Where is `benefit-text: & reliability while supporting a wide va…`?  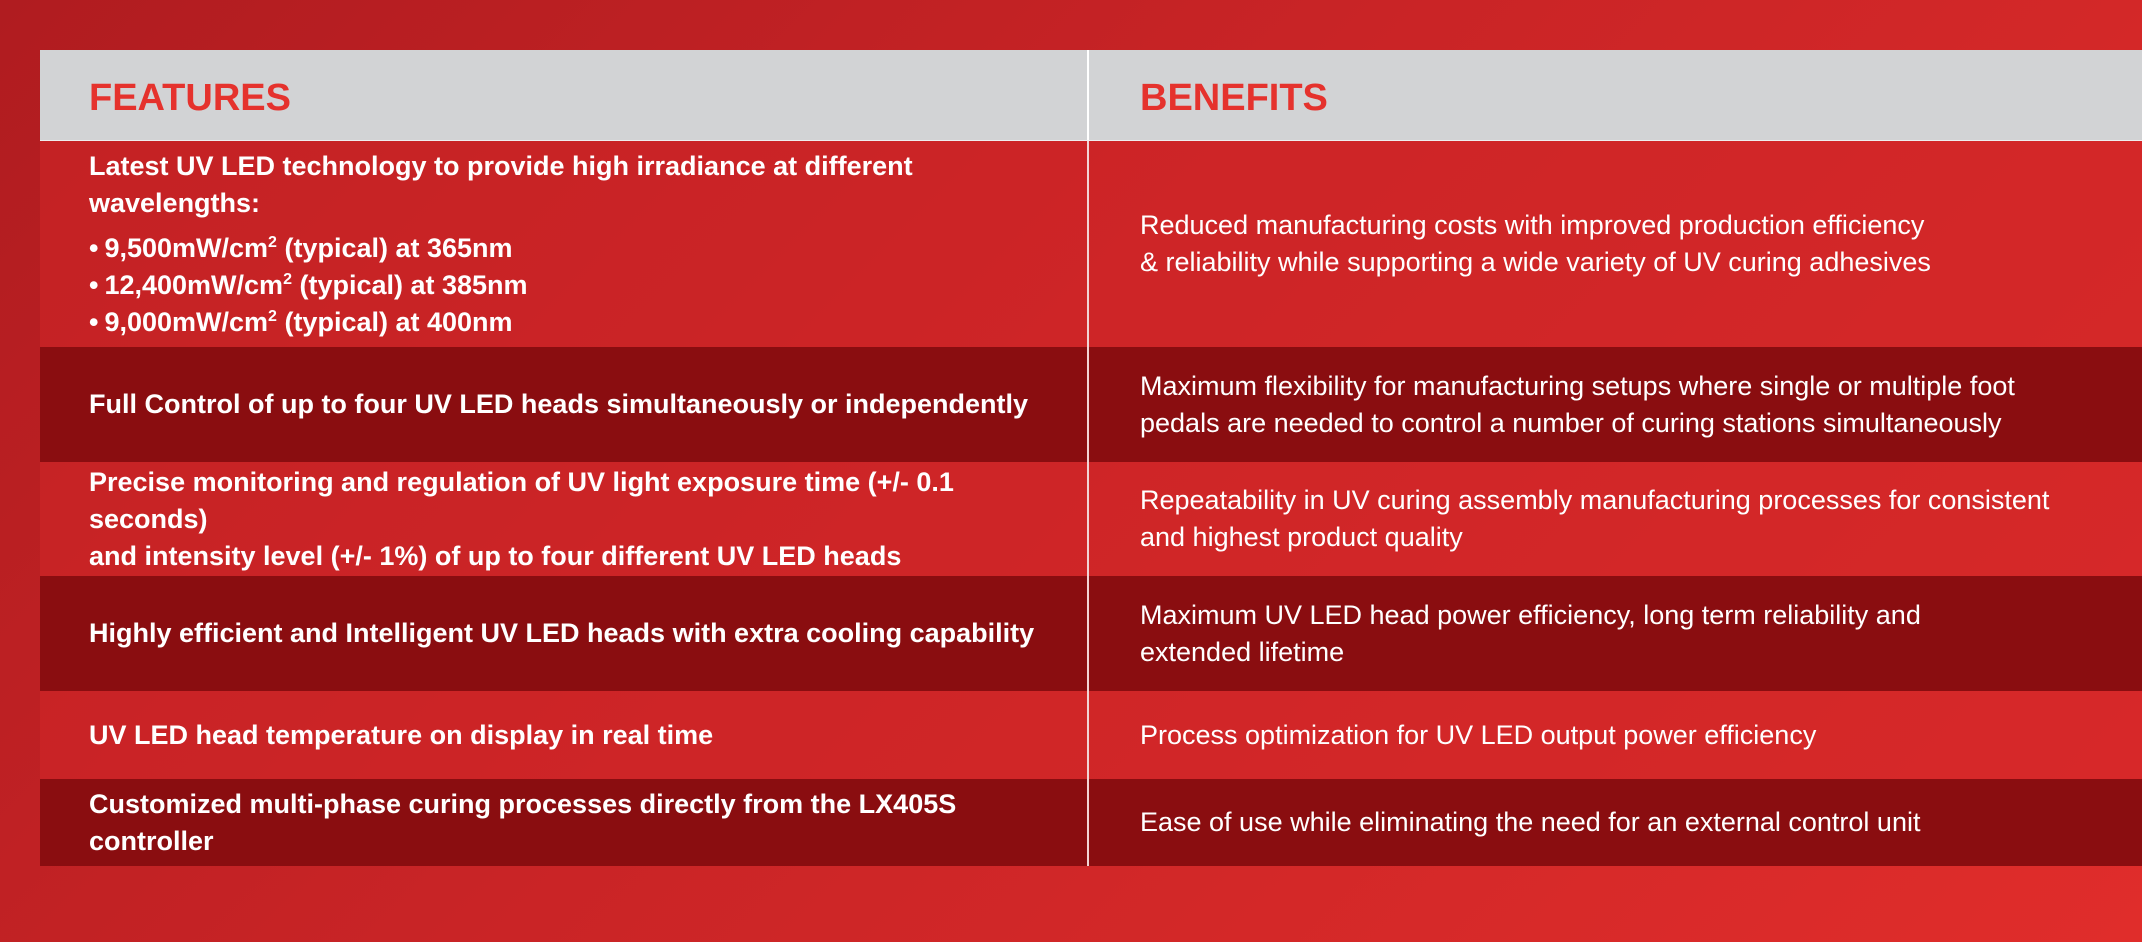
benefit-text: & reliability while supporting a wide va… is located at coordinates (1535, 262).